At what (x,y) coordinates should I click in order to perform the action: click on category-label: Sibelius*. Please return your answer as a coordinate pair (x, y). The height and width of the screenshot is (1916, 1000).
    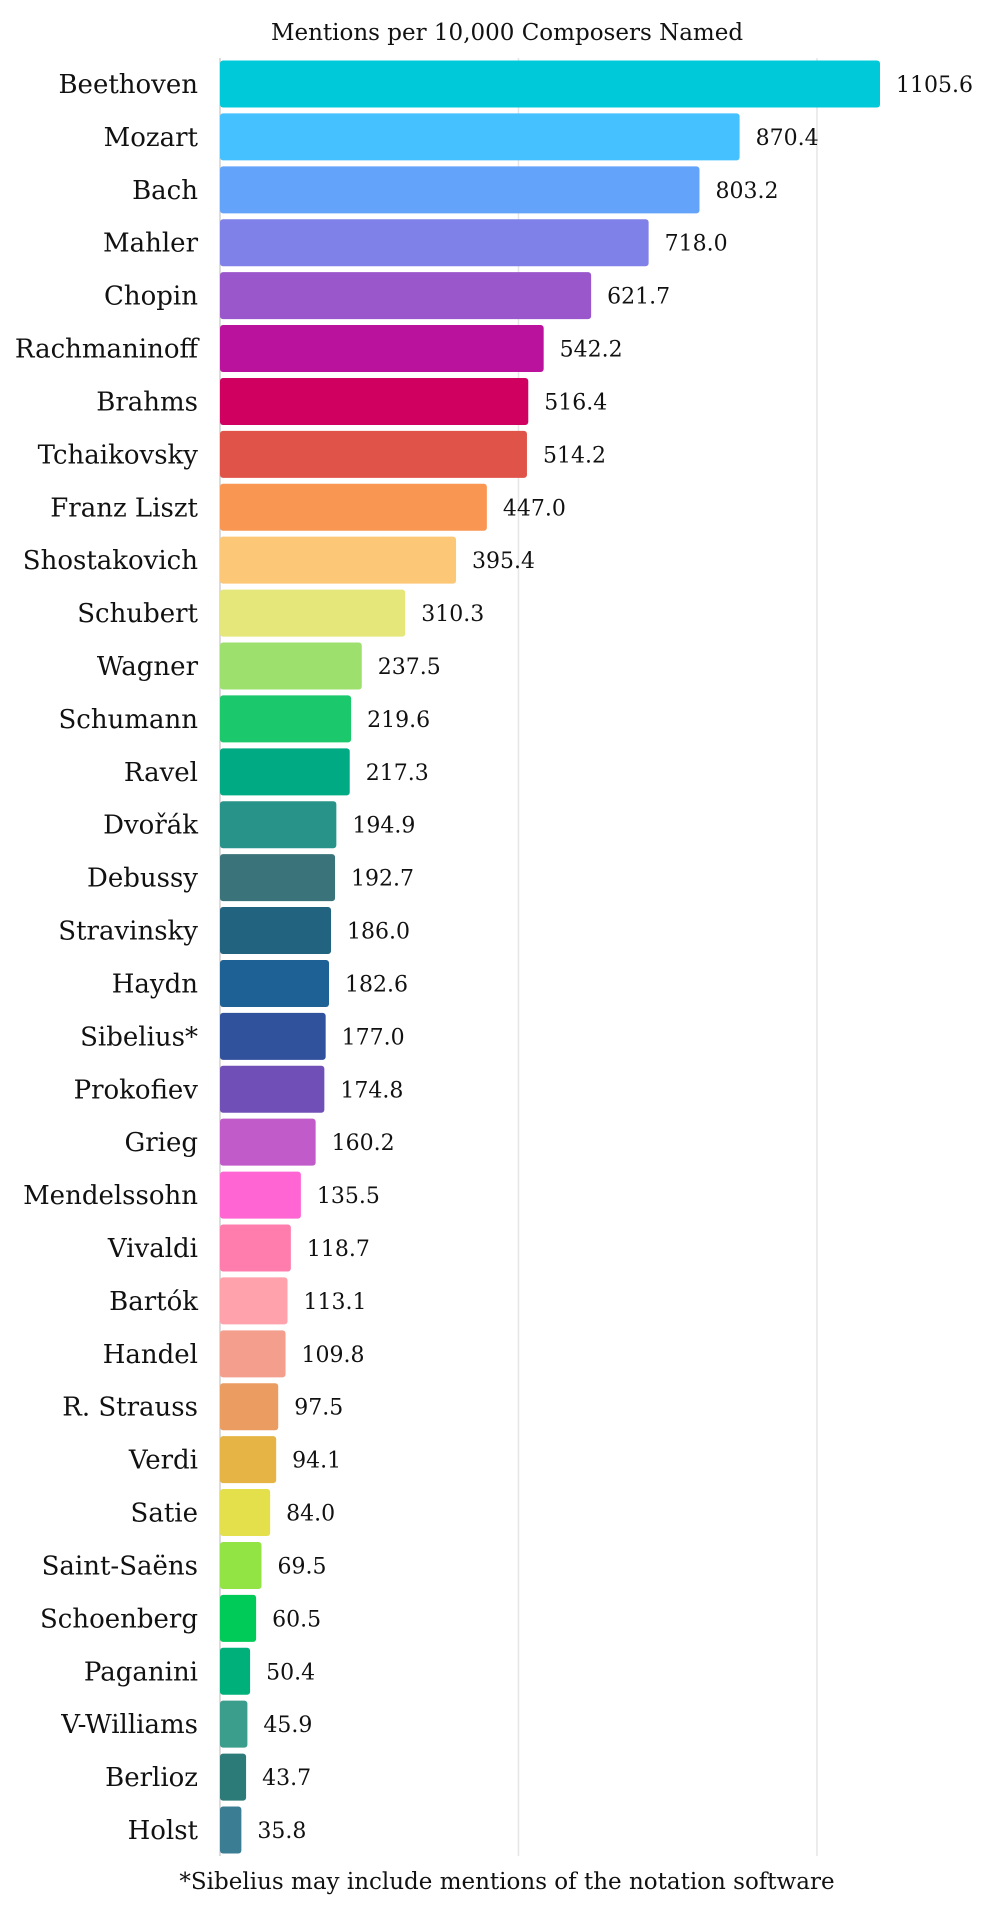
    Looking at the image, I should click on (139, 1037).